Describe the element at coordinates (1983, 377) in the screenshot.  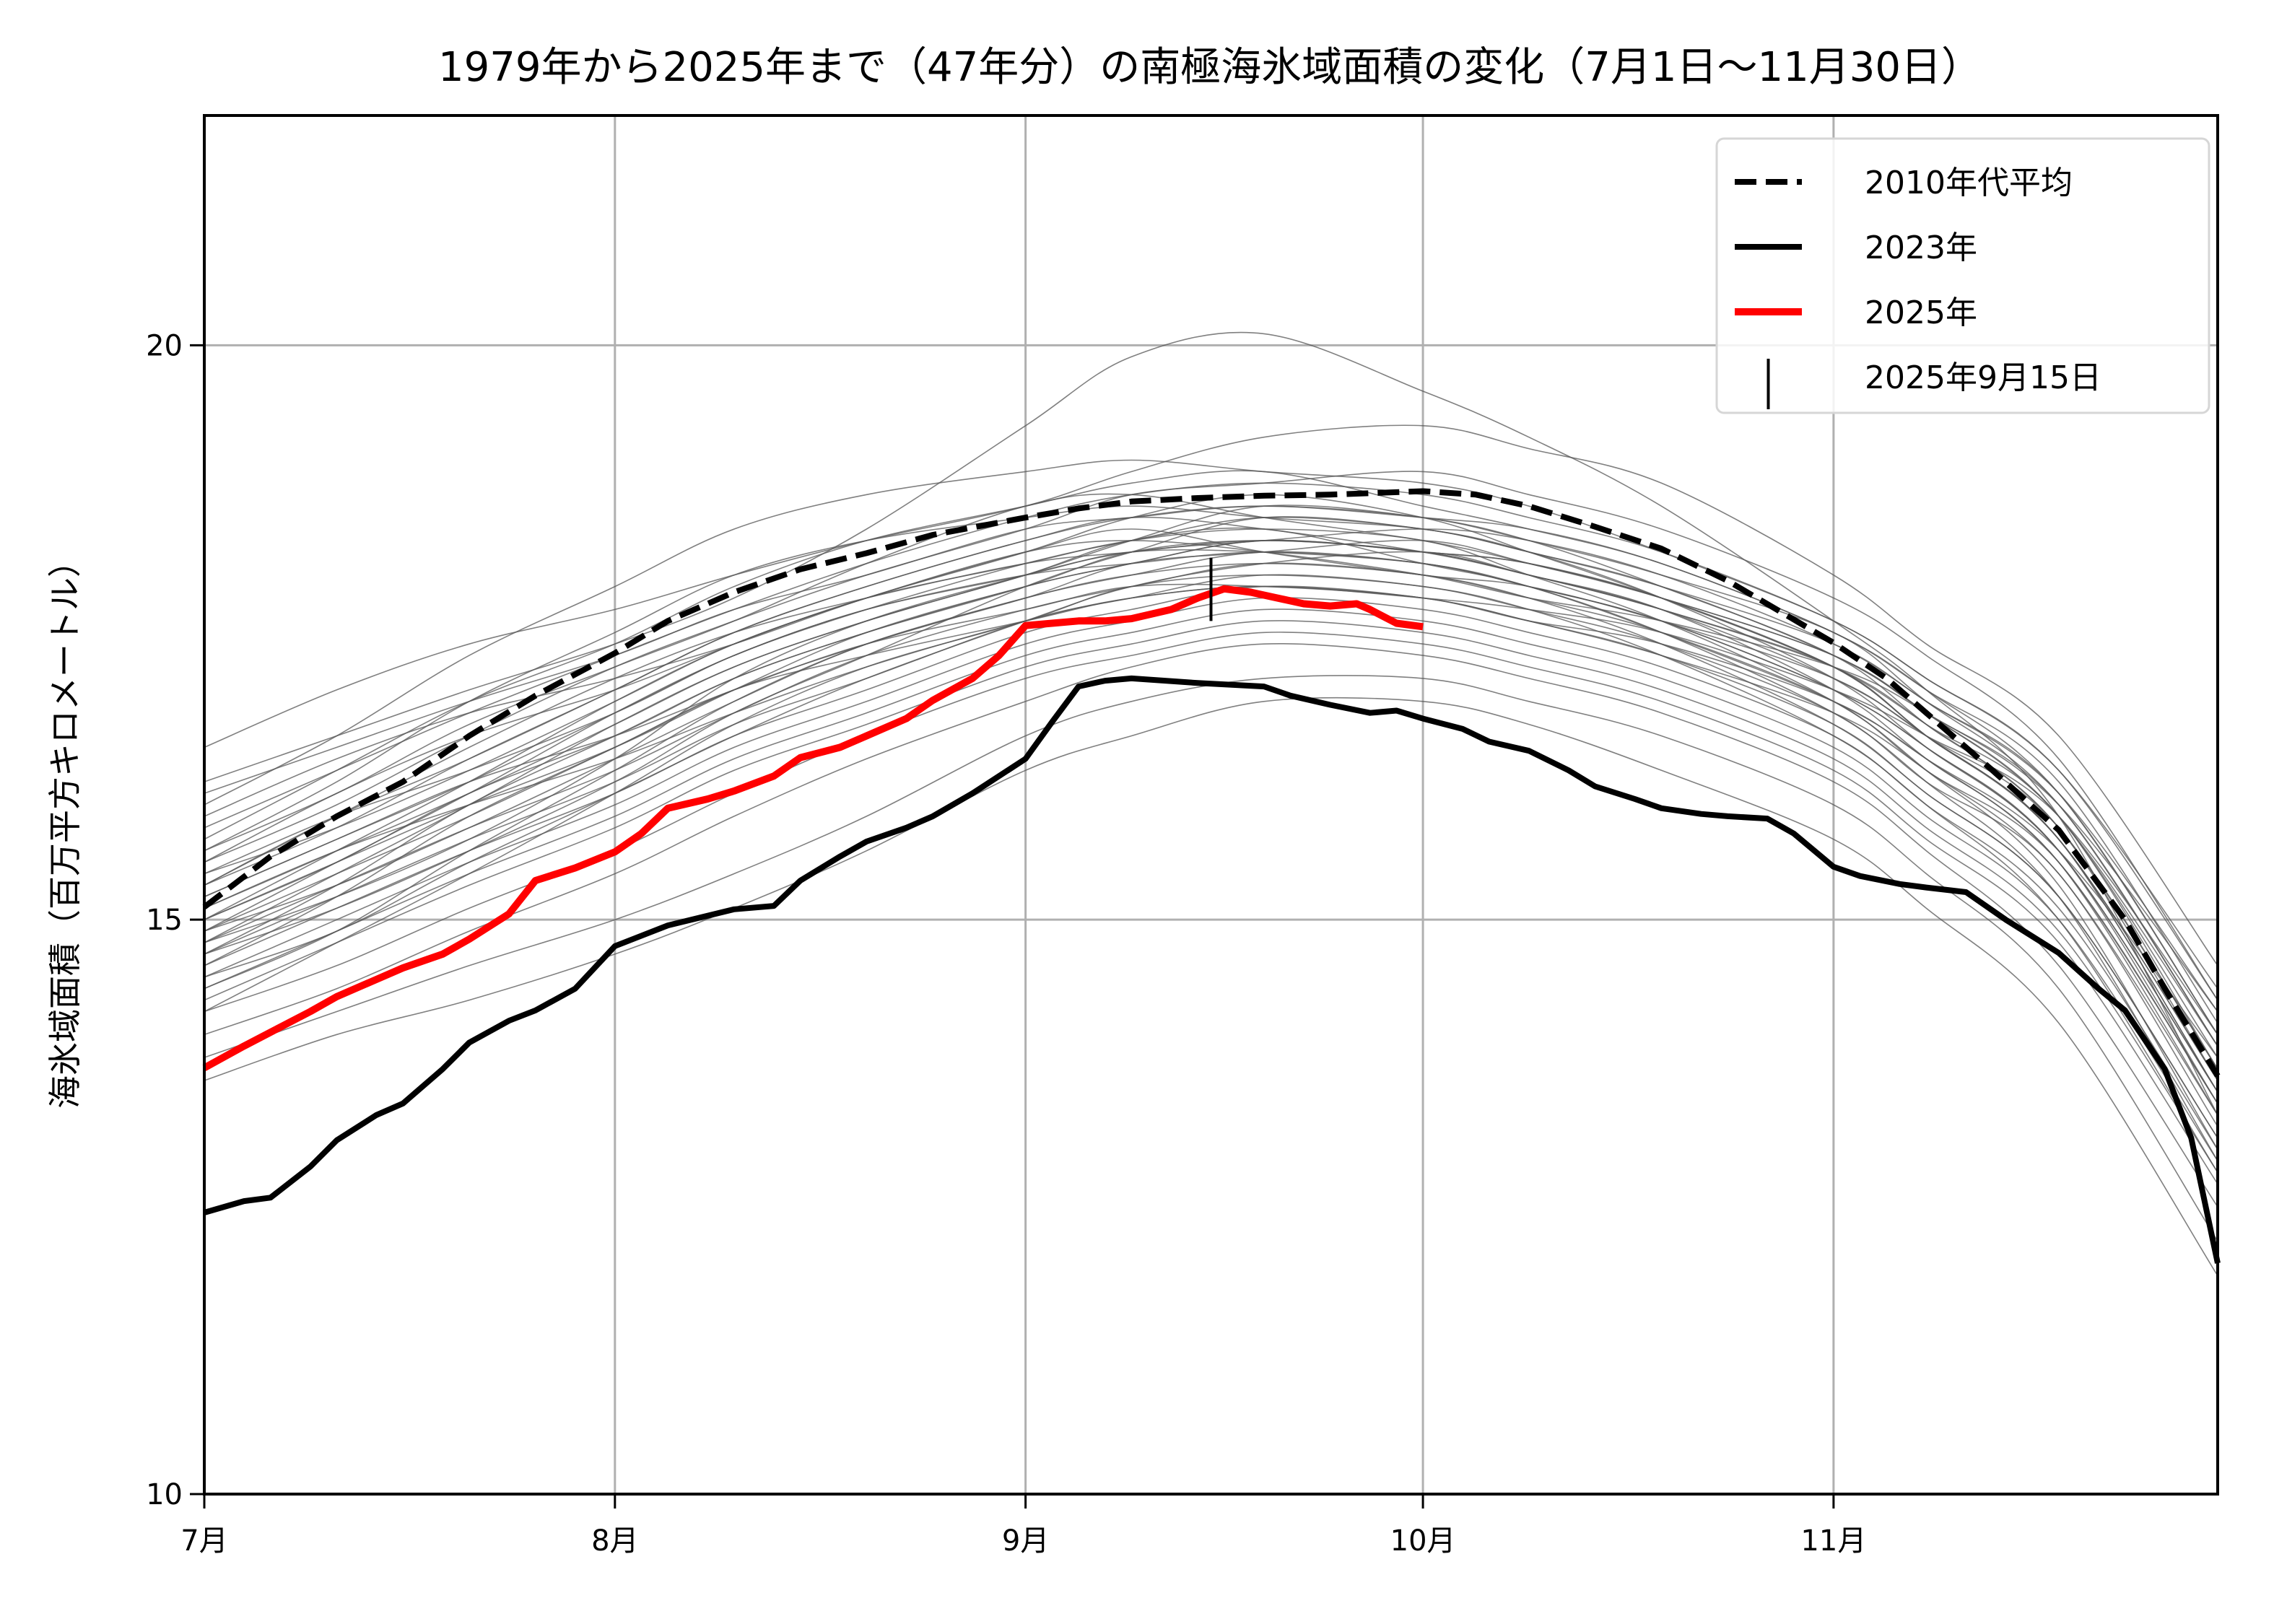
I see `legend-label: 2025年9月15日` at that location.